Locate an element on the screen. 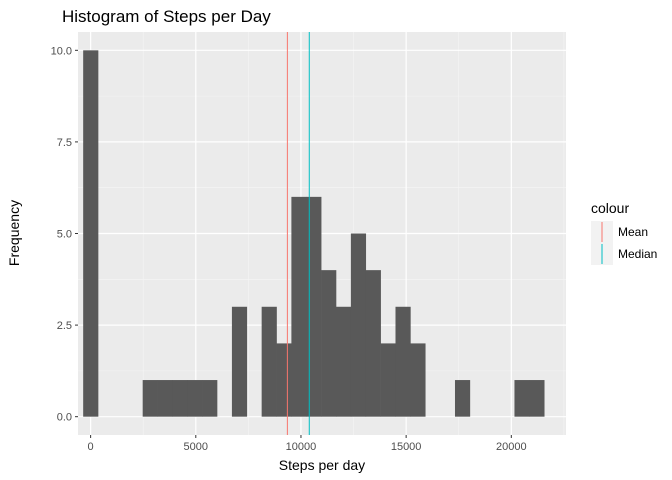 This screenshot has width=672, height=480. y-tick-label: 2.5 is located at coordinates (64, 326).